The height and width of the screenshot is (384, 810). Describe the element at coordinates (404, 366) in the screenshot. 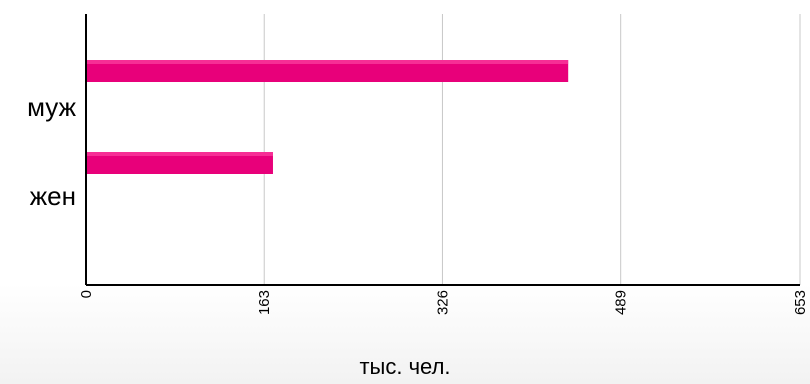

I see `x-axis-title: тыс. чел.` at that location.